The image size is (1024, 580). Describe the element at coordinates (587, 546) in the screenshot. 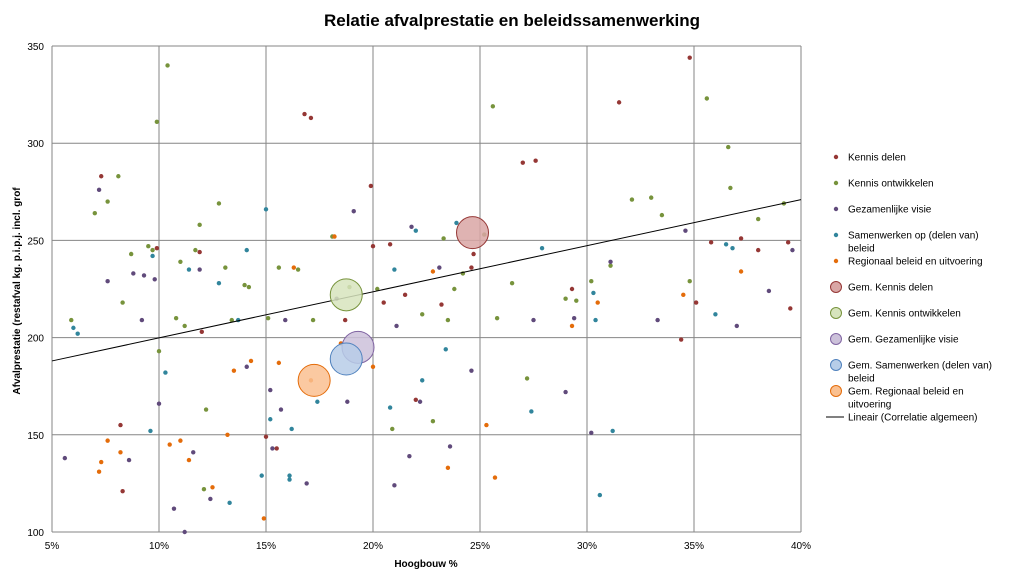

I see `x-tick-label: 30%` at that location.